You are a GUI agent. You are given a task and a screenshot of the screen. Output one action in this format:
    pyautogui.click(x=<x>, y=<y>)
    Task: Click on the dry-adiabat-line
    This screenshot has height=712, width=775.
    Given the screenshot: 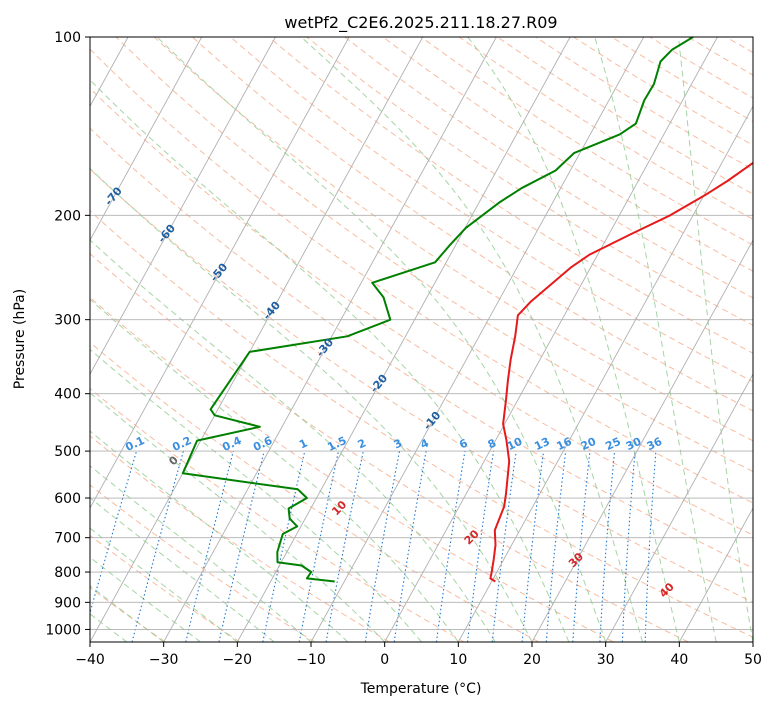 What is the action you would take?
    pyautogui.click(x=769, y=339)
    